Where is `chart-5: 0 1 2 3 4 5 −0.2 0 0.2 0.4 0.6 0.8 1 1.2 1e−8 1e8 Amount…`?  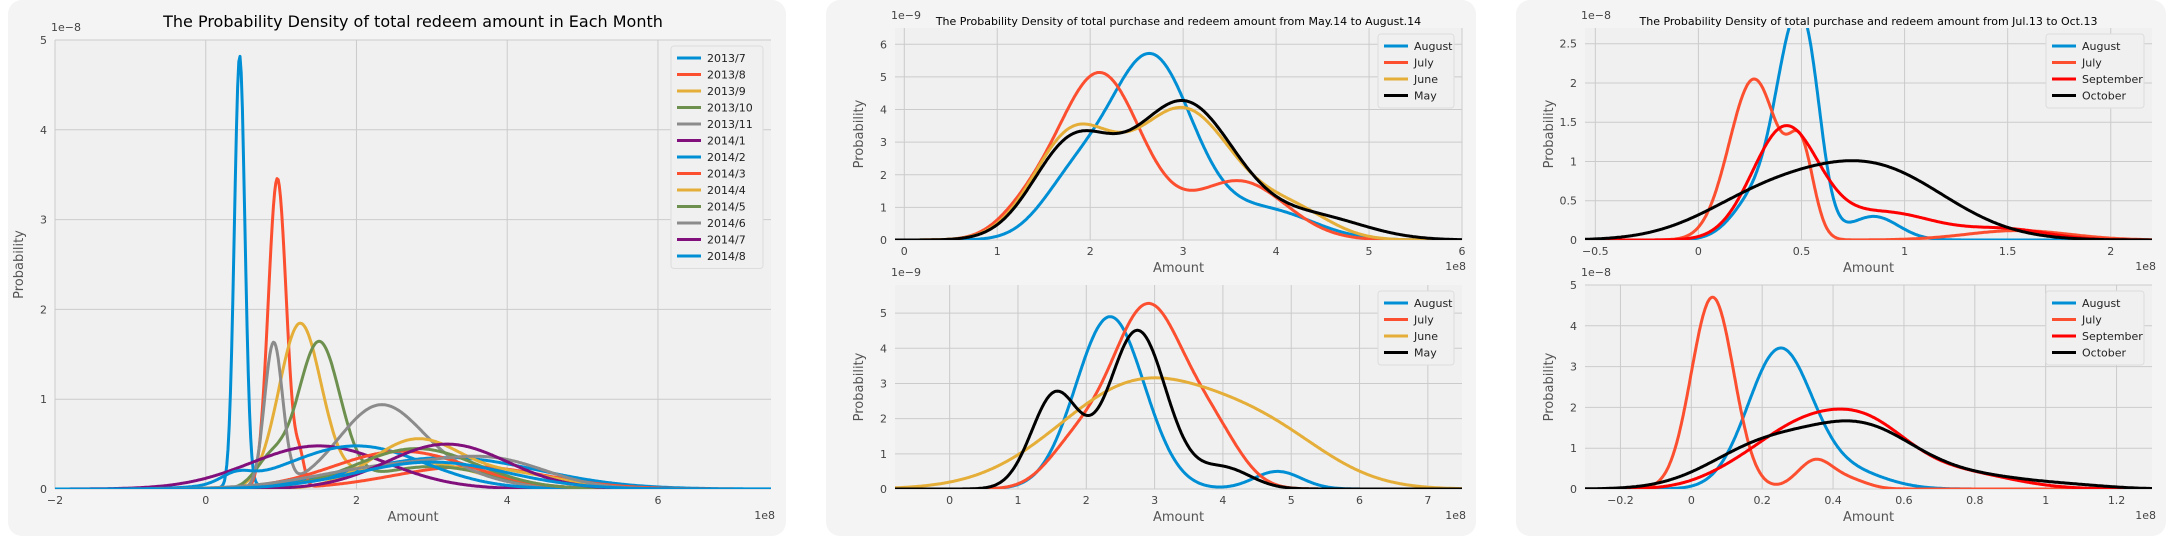
chart-5: 0 1 2 3 4 5 −0.2 0 0.2 0.4 0.6 0.8 1 1.2 1e−8 1e8 Amount… is located at coordinates (1849, 395).